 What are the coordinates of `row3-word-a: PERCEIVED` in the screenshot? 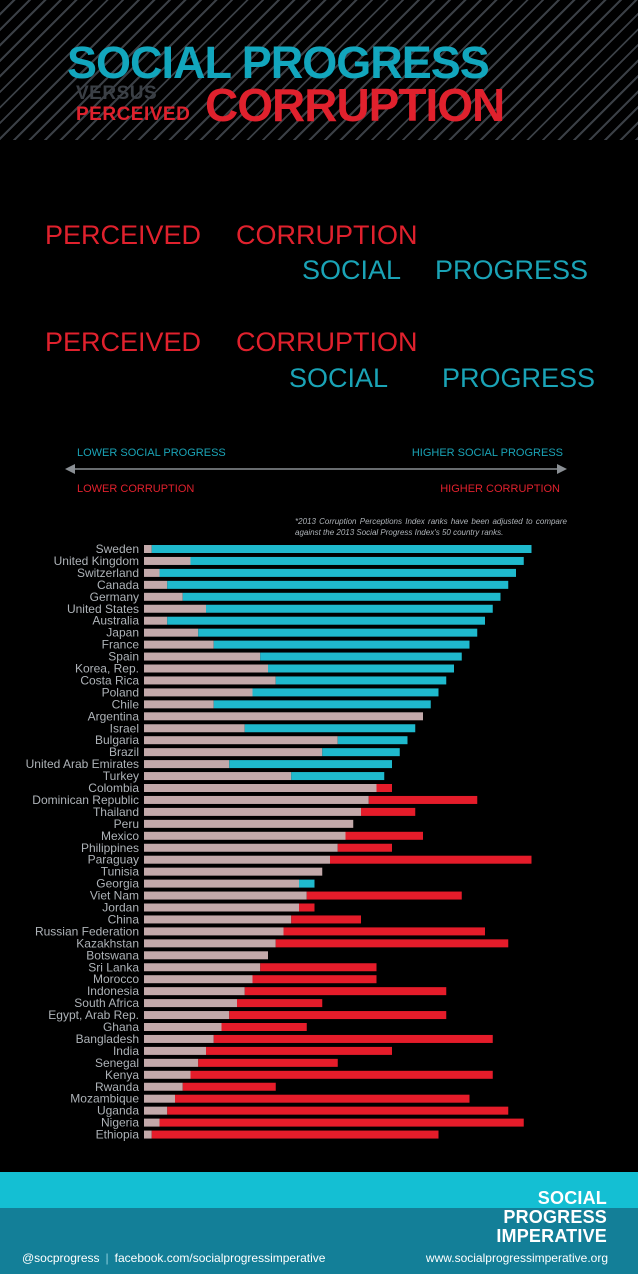 It's located at (123, 342).